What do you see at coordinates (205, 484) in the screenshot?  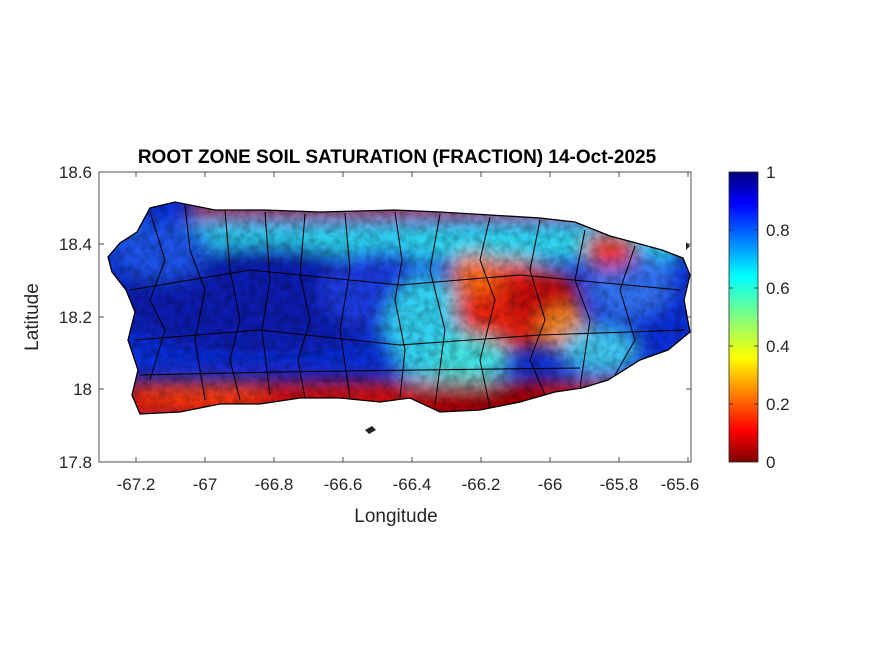 I see `x-tick-label: -67` at bounding box center [205, 484].